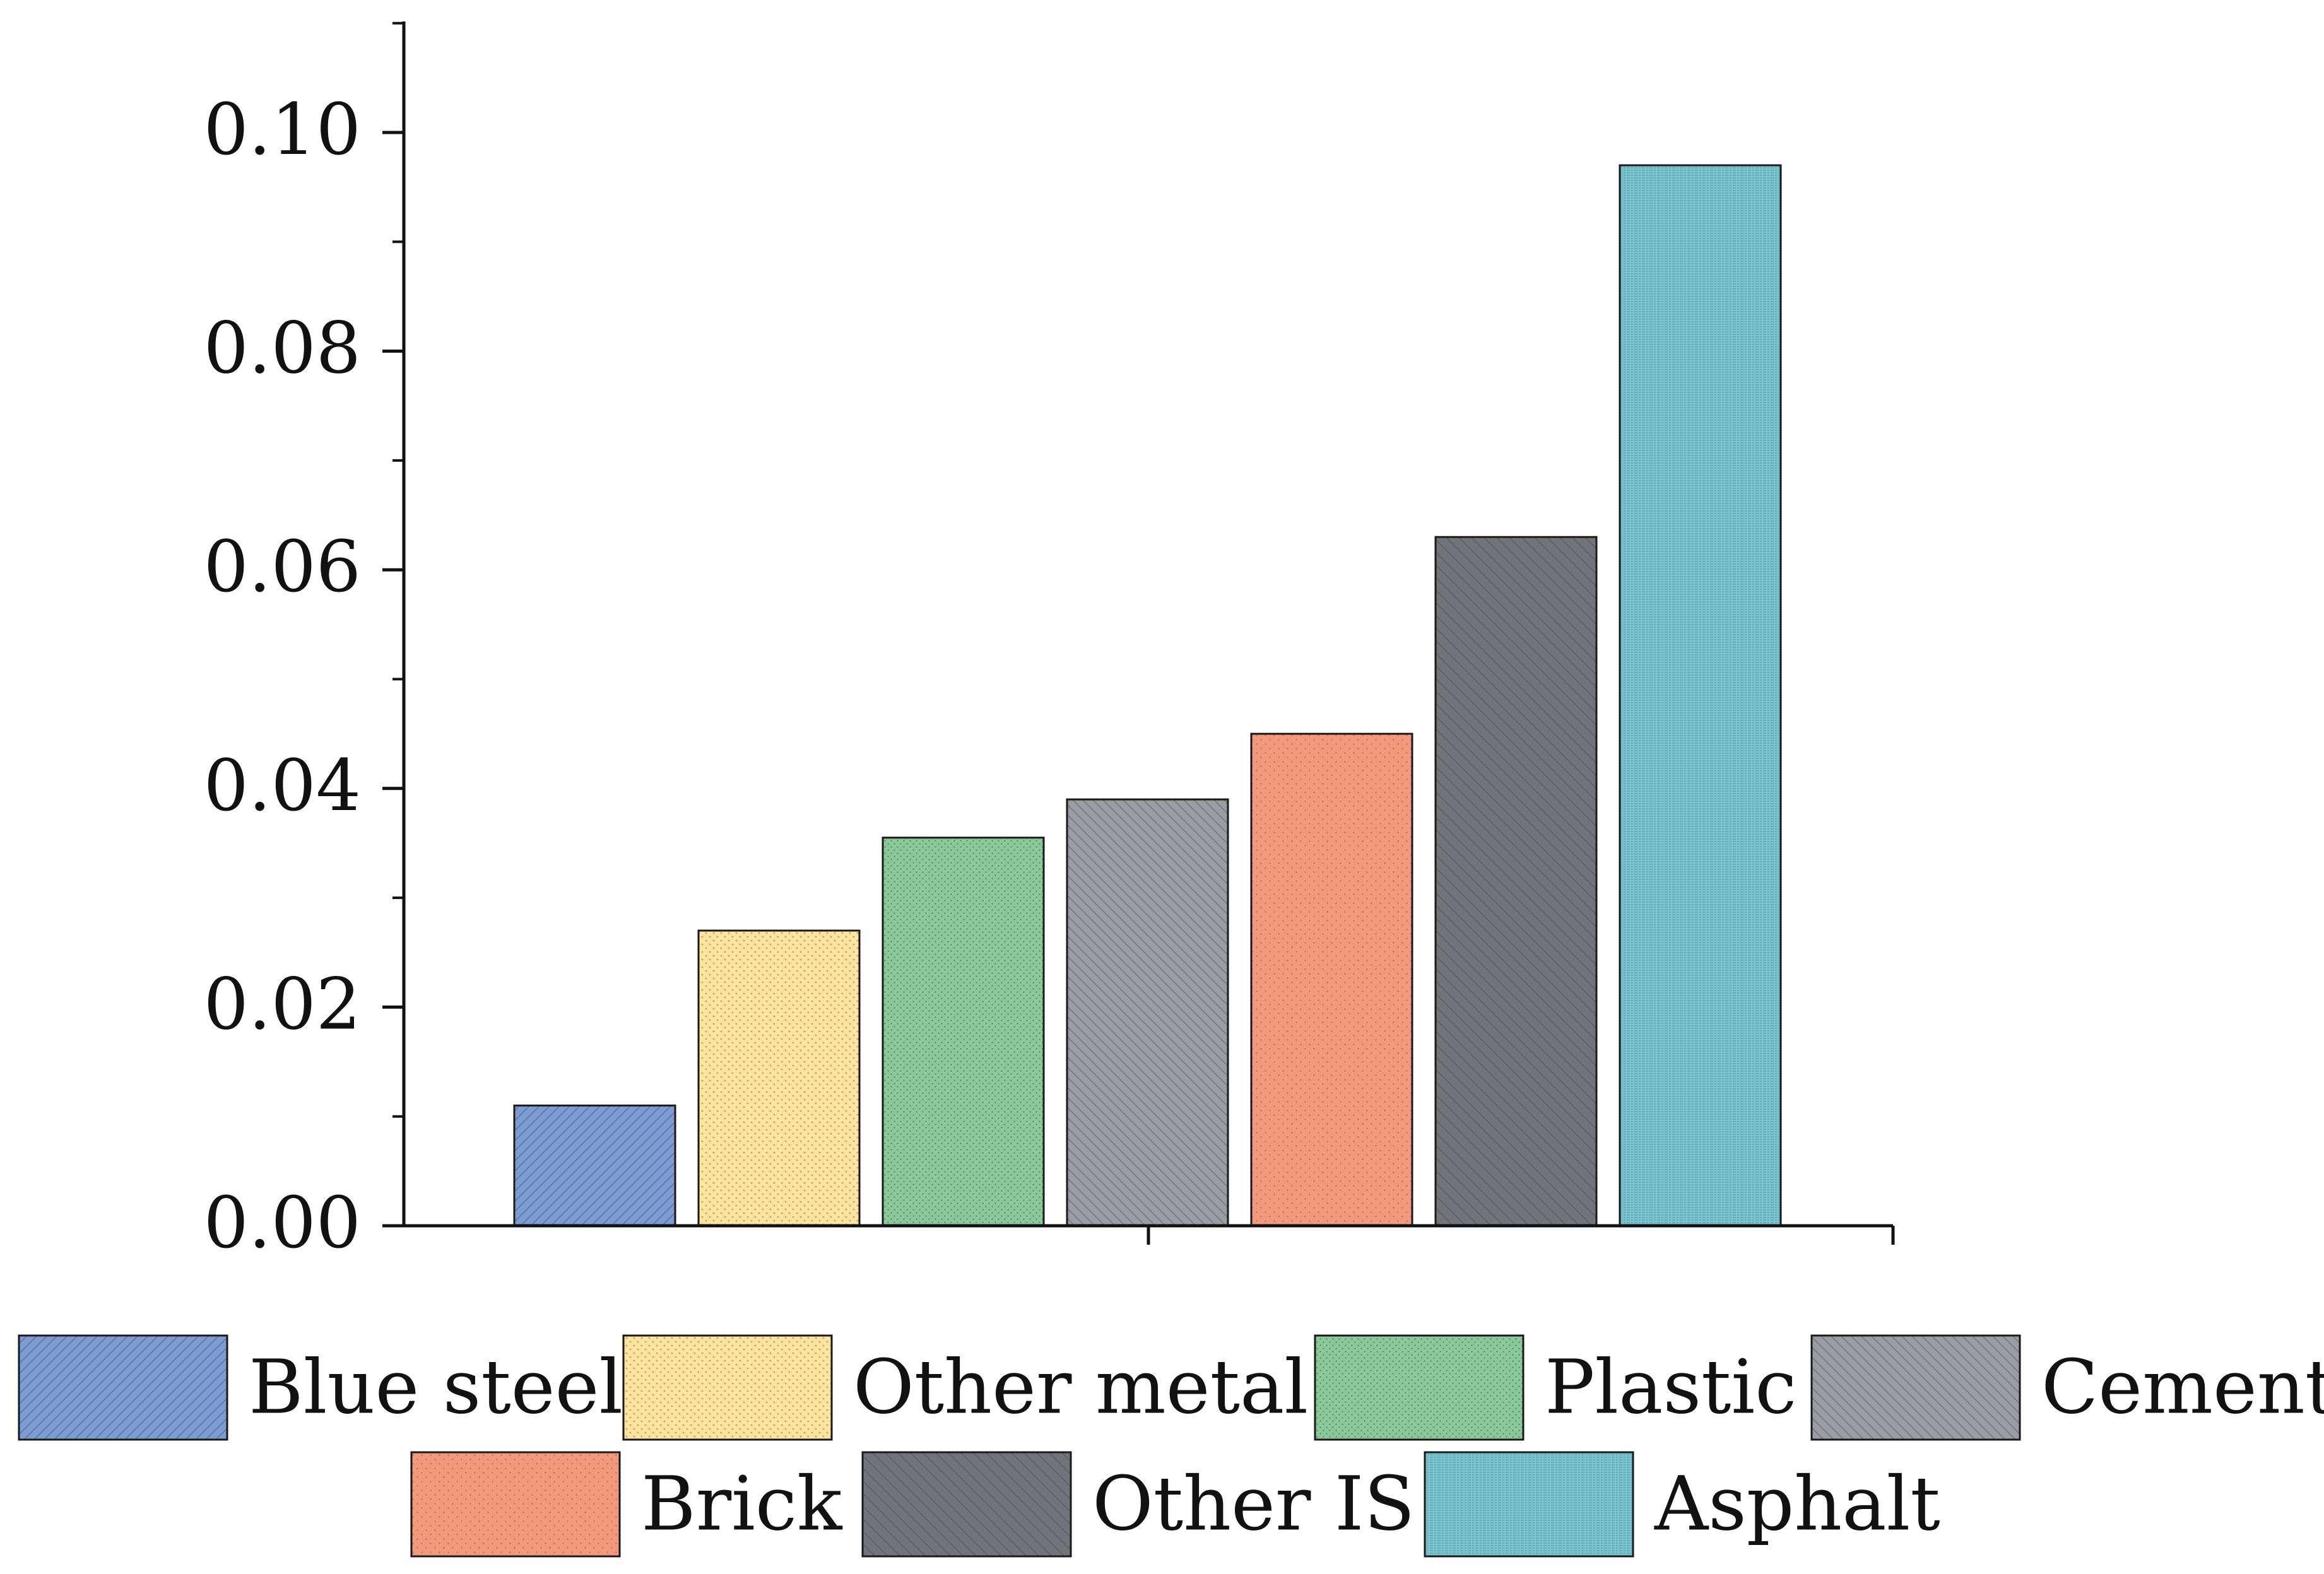 The width and height of the screenshot is (2324, 1574). What do you see at coordinates (1671, 1387) in the screenshot?
I see `legend-label: Plastic` at bounding box center [1671, 1387].